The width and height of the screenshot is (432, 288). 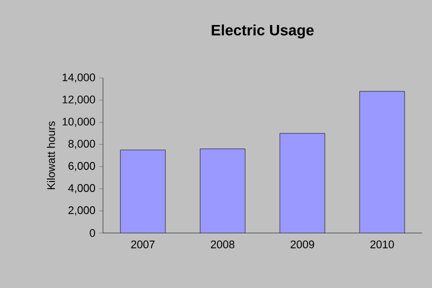 I want to click on y-tick-label: 14,000, so click(x=79, y=78).